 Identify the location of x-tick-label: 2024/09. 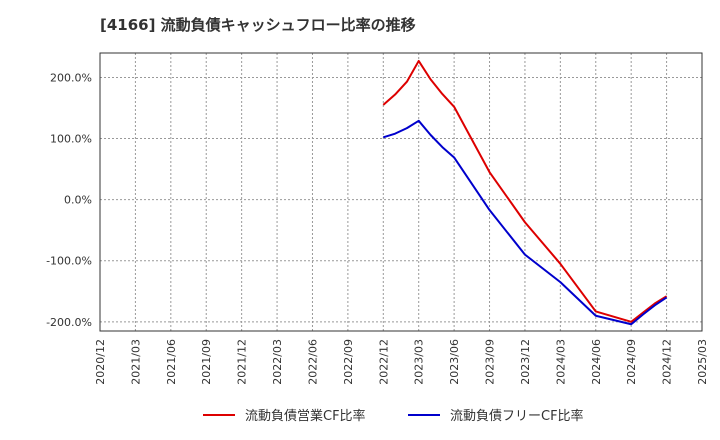
(631, 362).